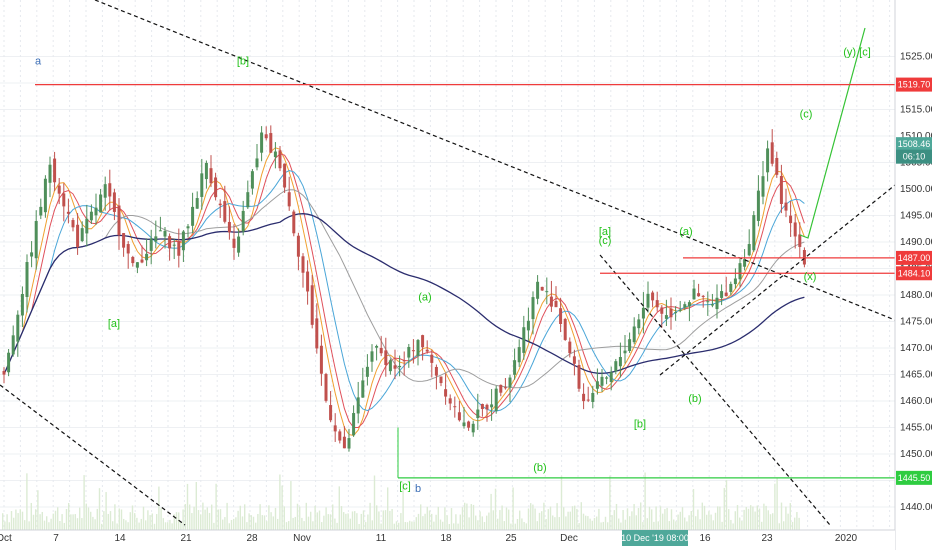  What do you see at coordinates (914, 258) in the screenshot?
I see `level-tag-label: 1487.00` at bounding box center [914, 258].